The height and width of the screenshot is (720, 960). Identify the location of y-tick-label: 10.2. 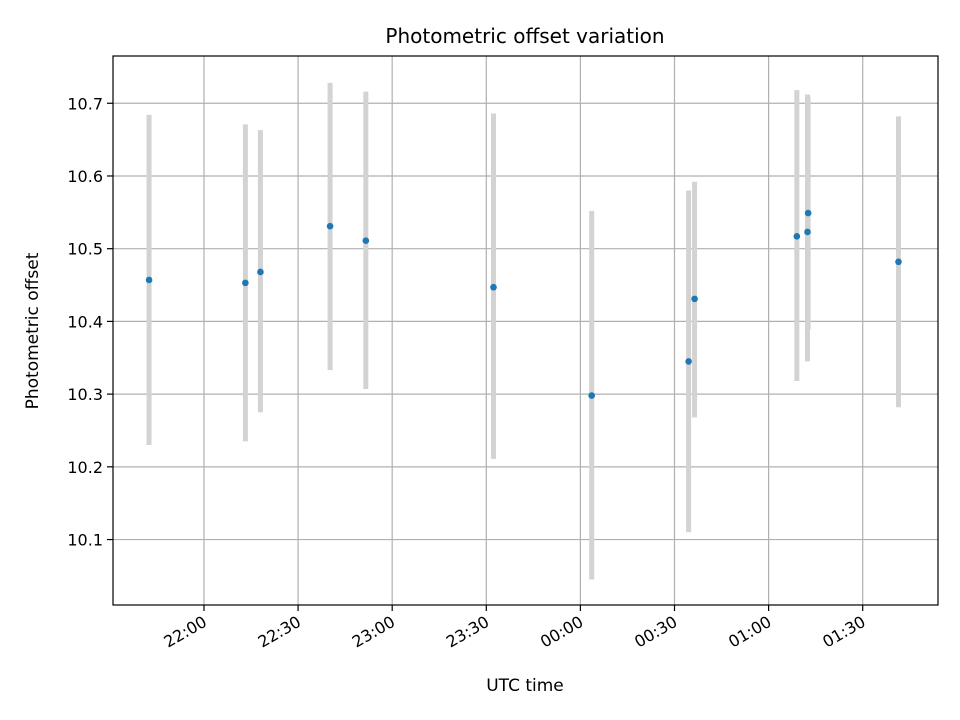
(85, 467).